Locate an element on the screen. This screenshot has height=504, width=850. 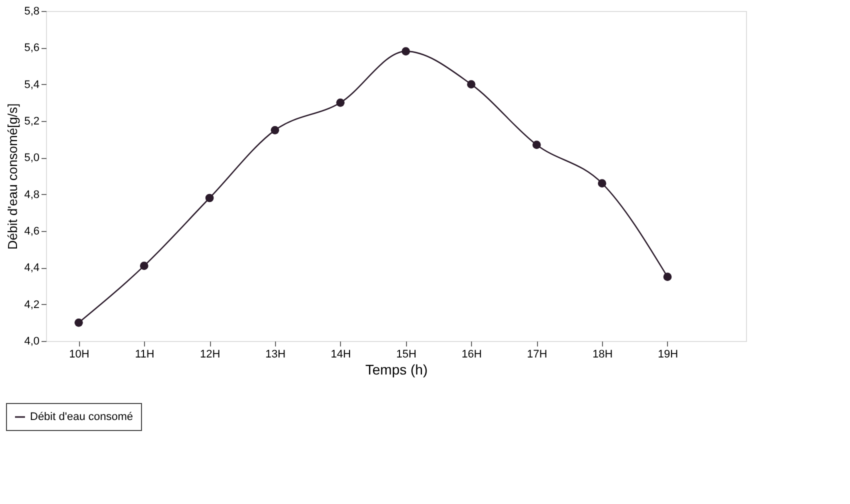
x-tick-label: 15H is located at coordinates (406, 354).